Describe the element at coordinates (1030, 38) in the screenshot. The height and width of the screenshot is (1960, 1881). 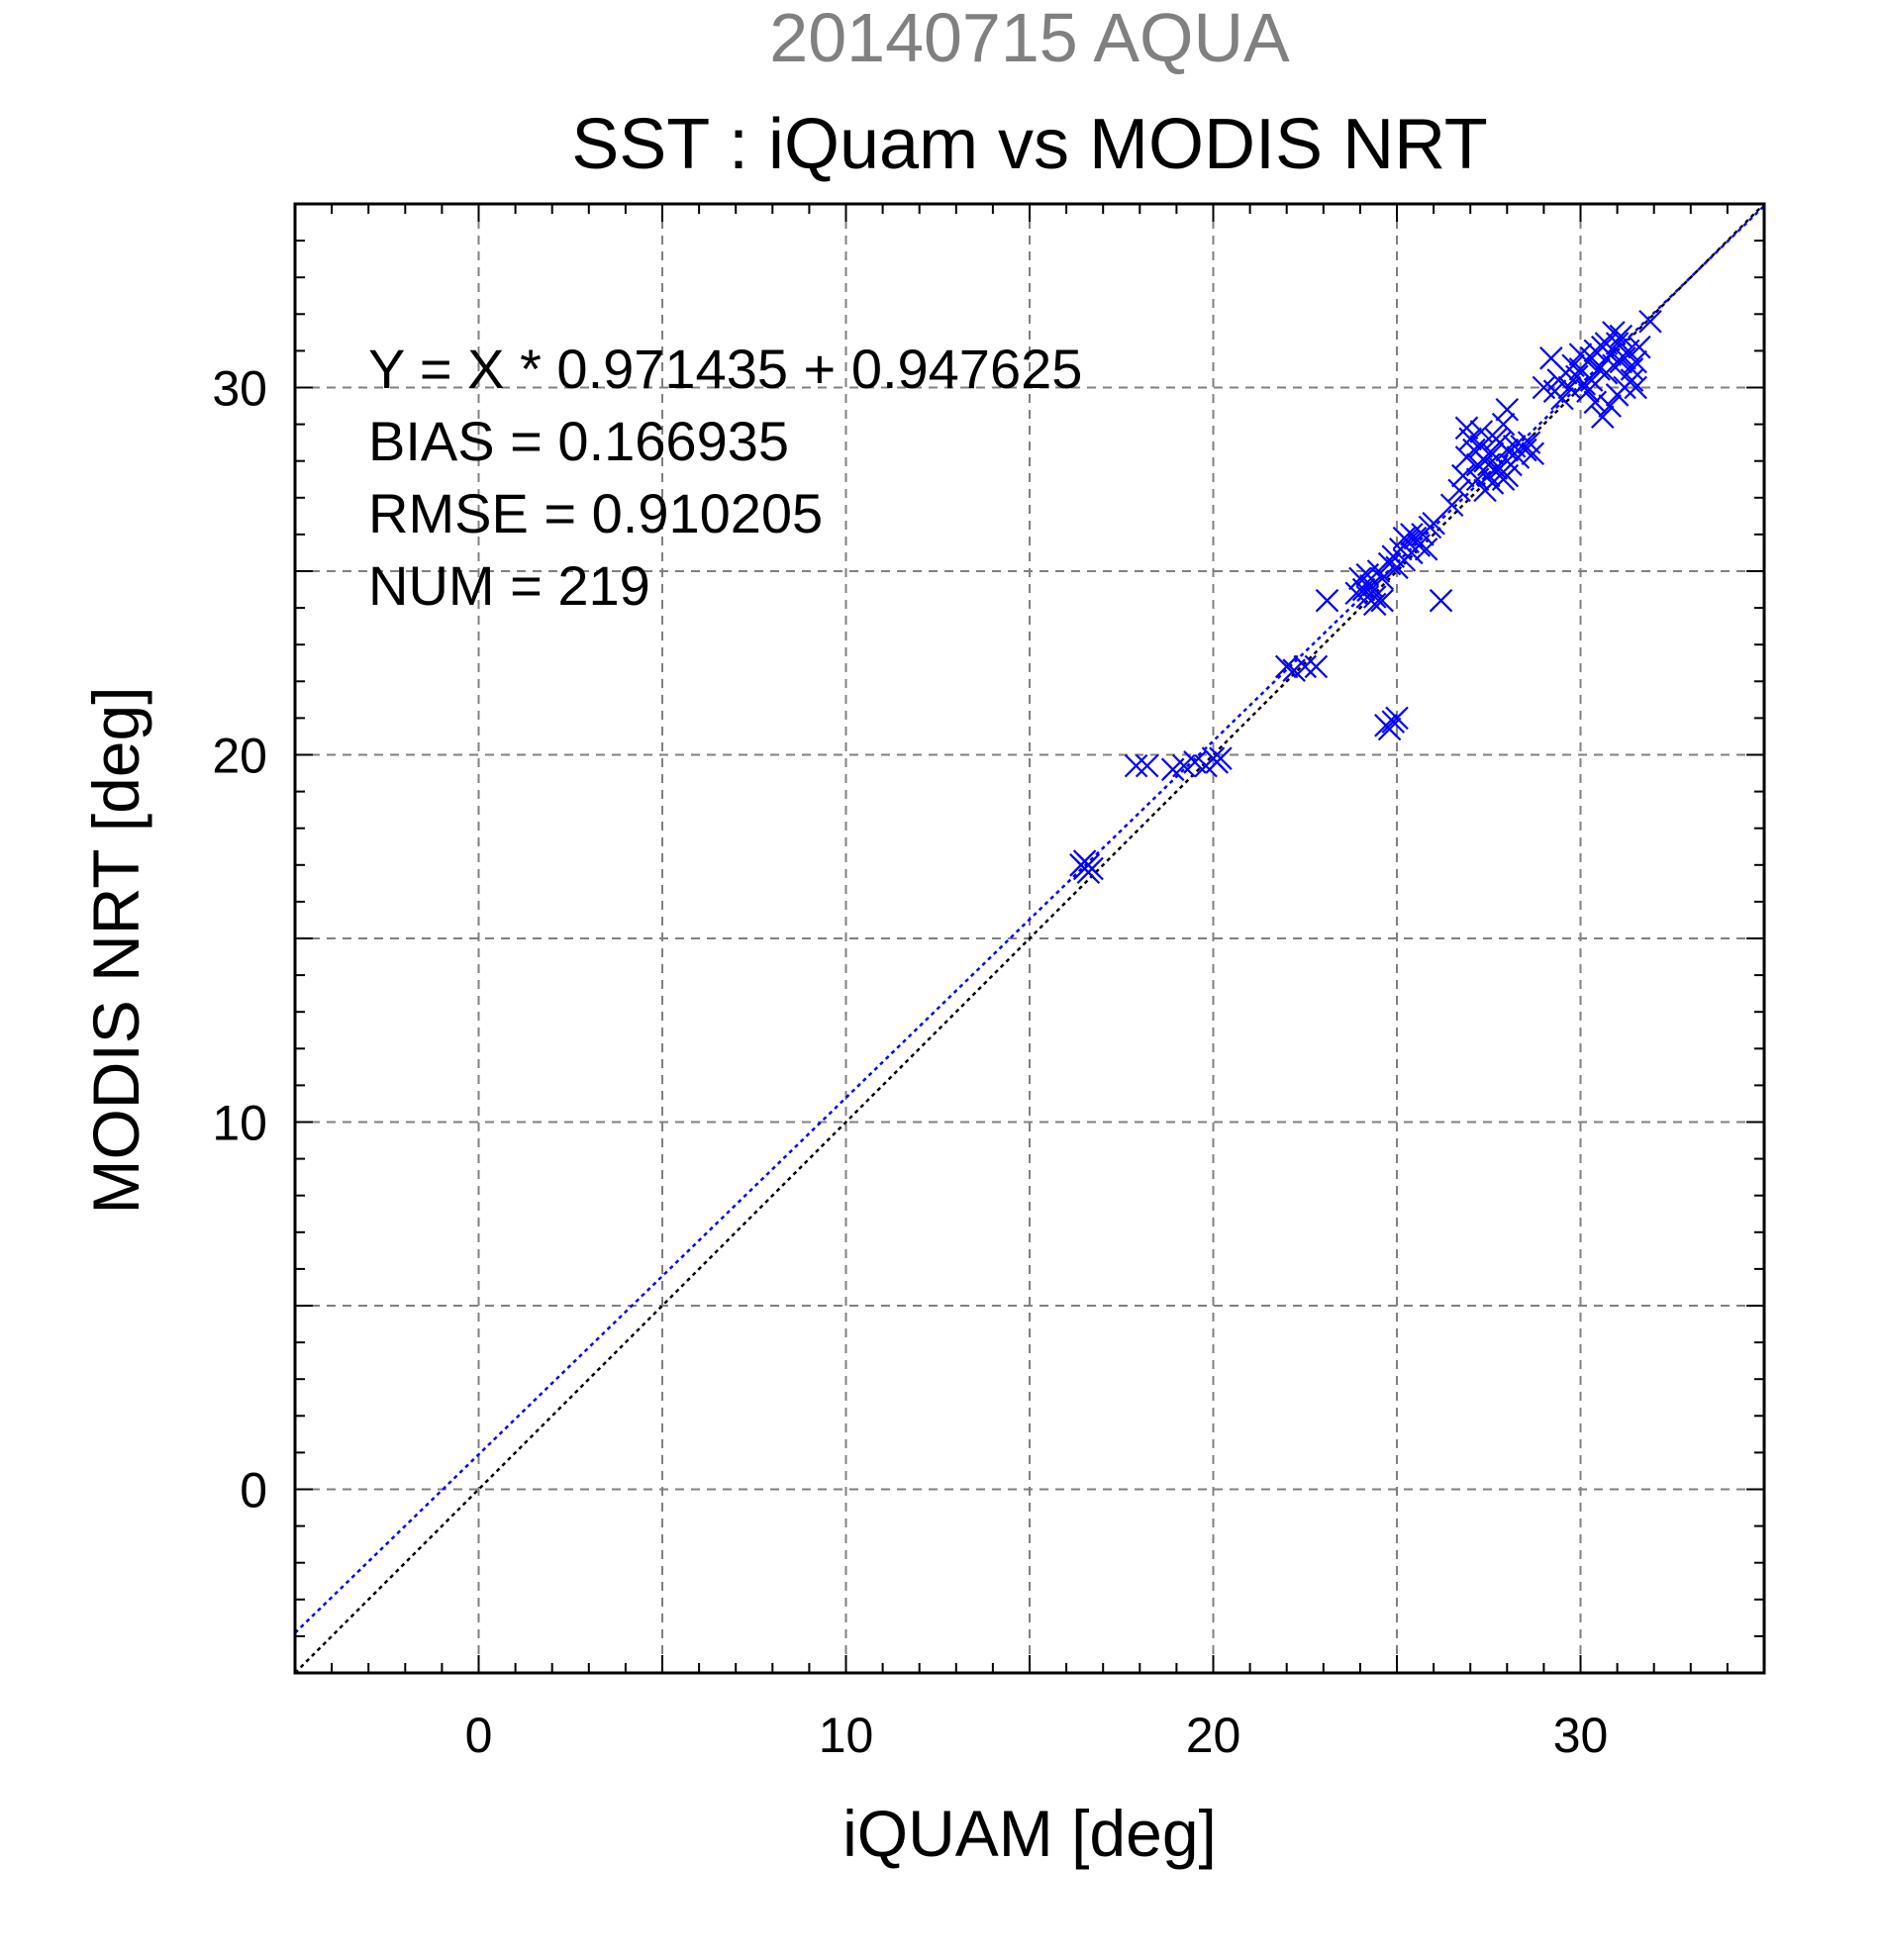
I see `chart-supertitle: 20140715 AQUA` at that location.